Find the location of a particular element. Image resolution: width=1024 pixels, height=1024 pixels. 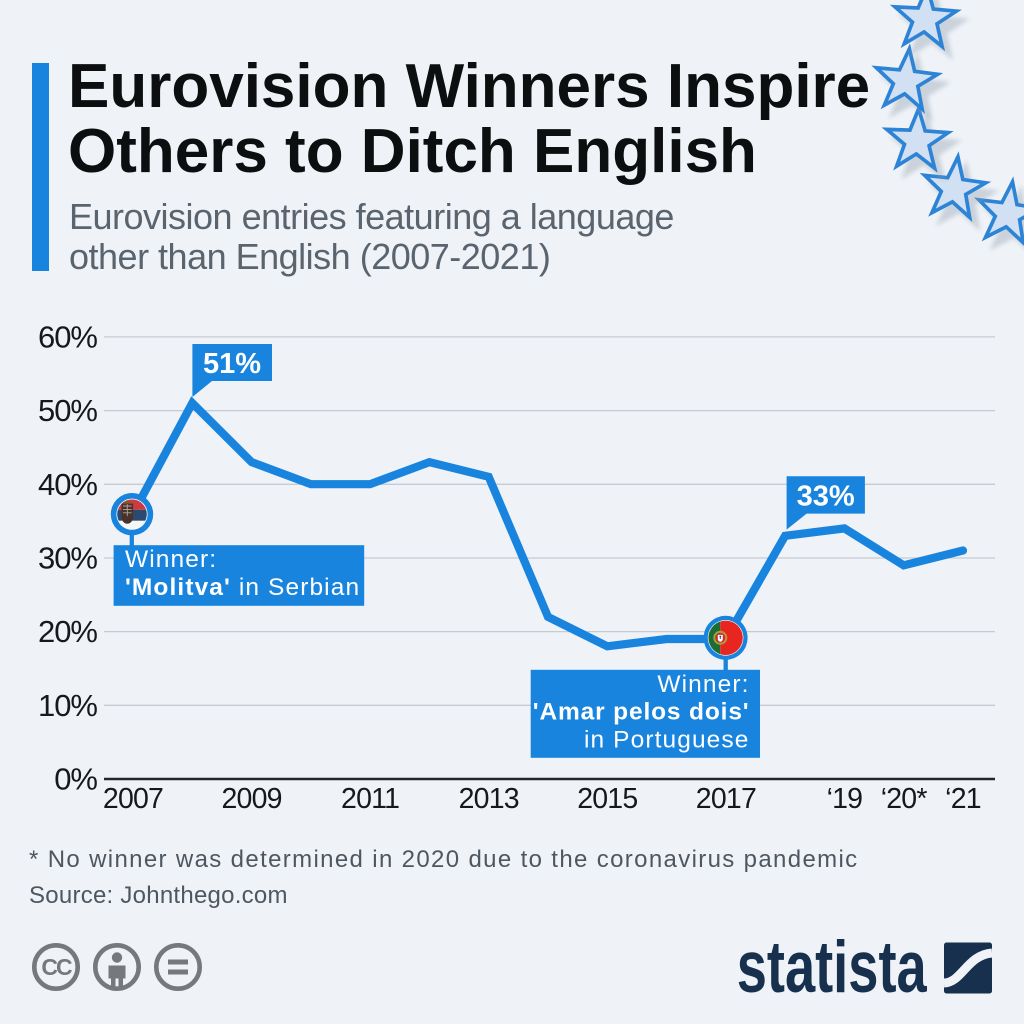

svg-text: in Portuguese is located at coordinates (667, 739).